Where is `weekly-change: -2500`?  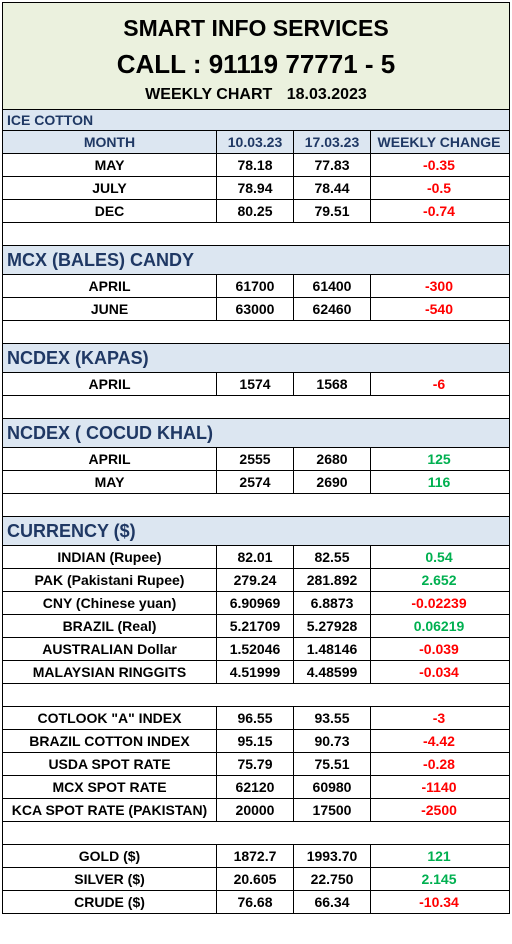
weekly-change: -2500 is located at coordinates (439, 810).